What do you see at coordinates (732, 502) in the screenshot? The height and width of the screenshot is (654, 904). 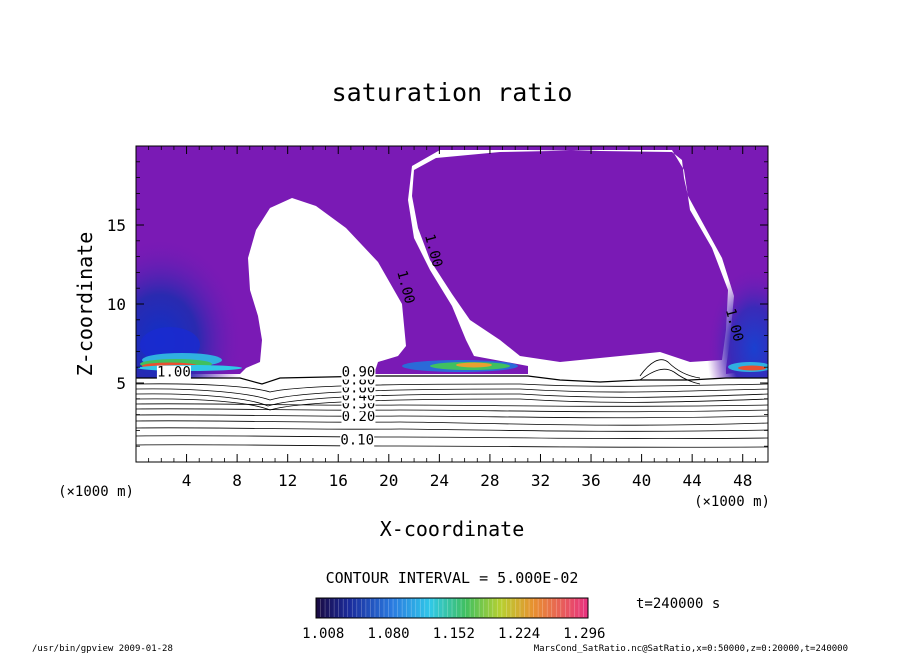 I see `x-axis-unit: (×1000 m)` at bounding box center [732, 502].